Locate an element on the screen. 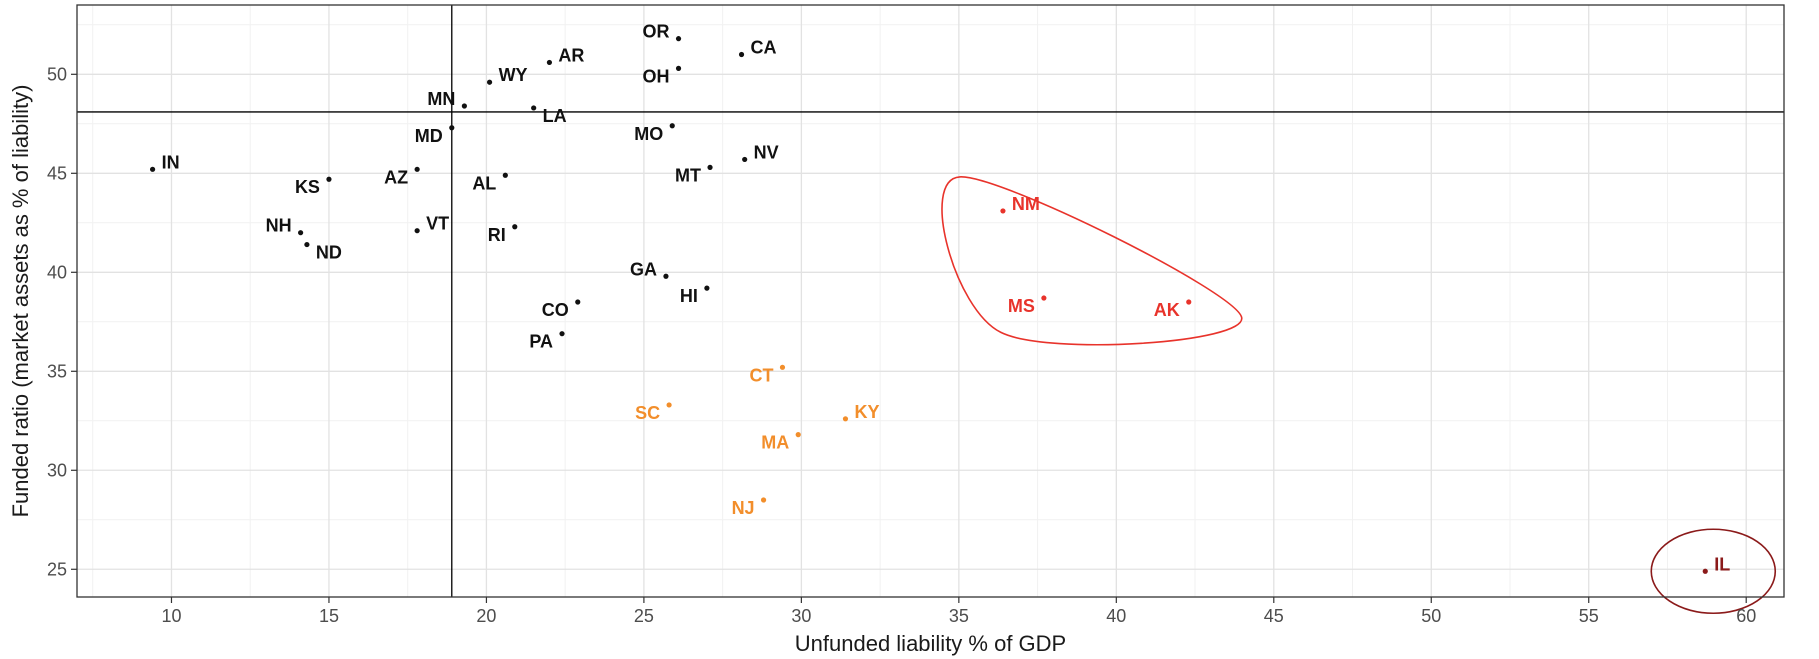 The height and width of the screenshot is (659, 1819). point-vt is located at coordinates (417, 231).